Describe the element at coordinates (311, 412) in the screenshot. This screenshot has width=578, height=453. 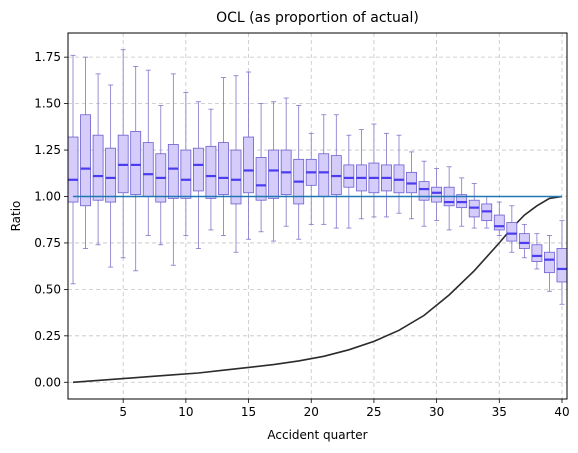
I see `x-tick-label: 20` at that location.